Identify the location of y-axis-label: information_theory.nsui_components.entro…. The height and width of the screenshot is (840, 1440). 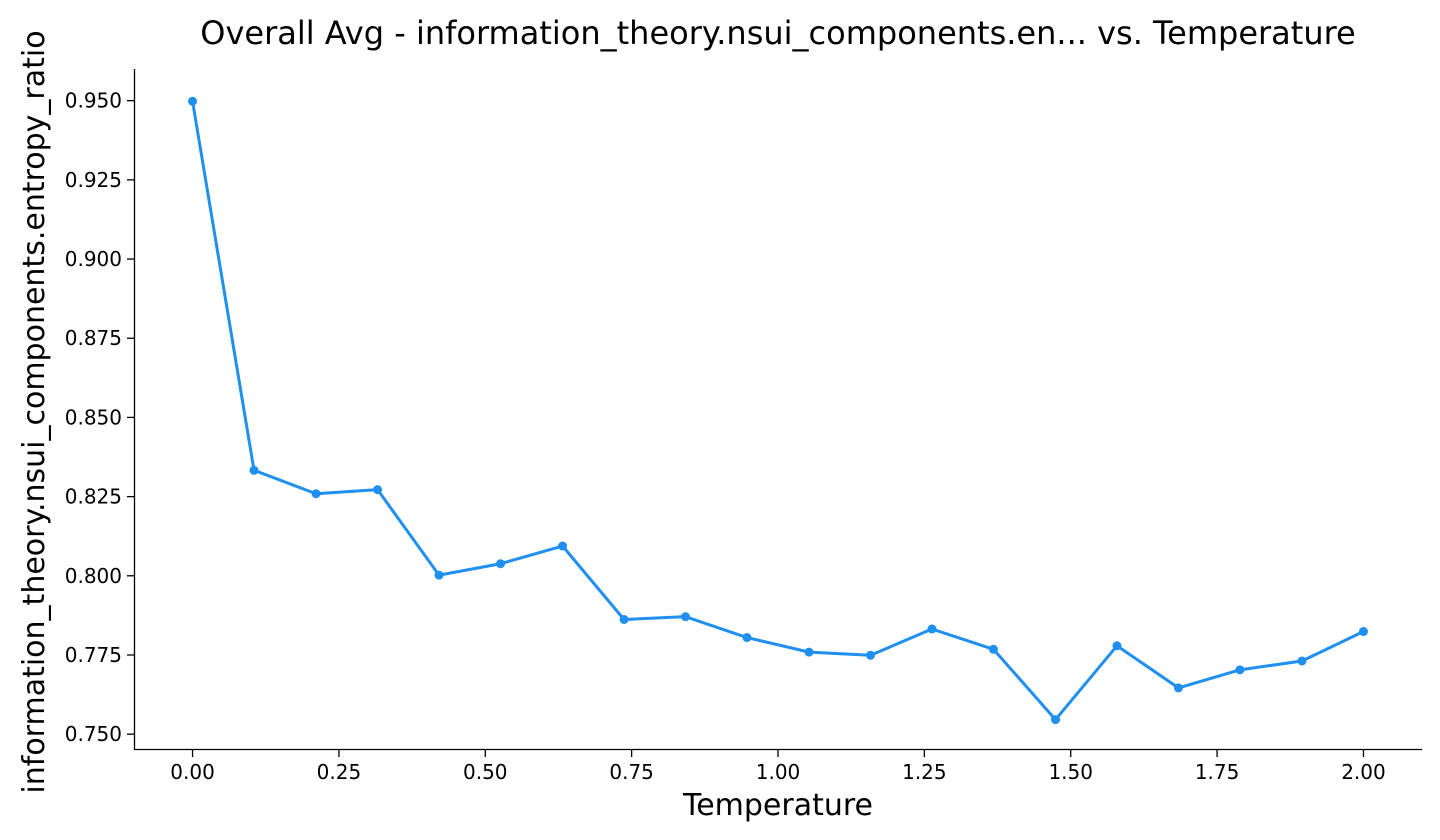
(34, 411).